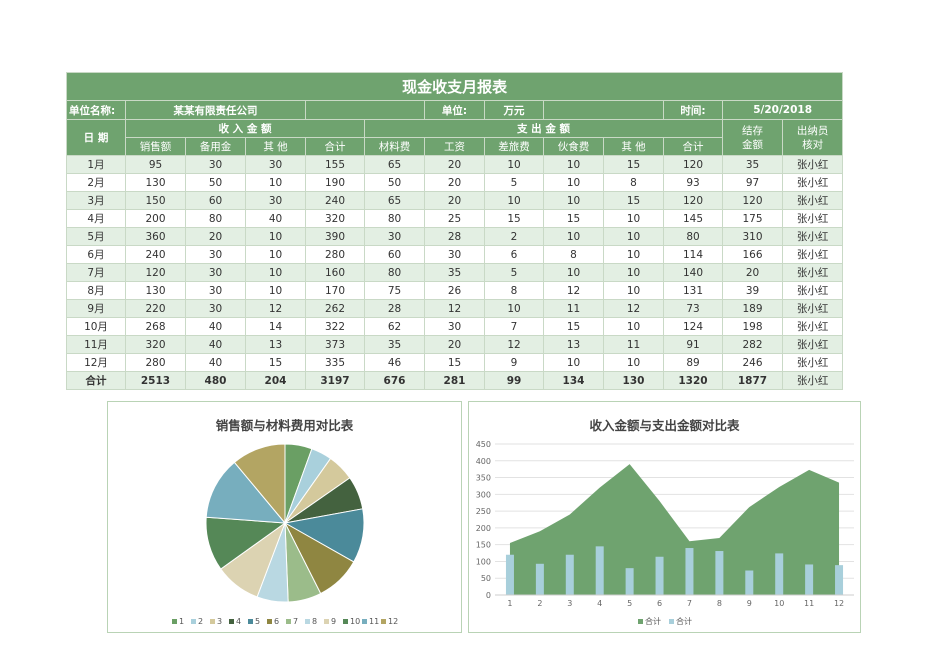 This screenshot has width=950, height=672. What do you see at coordinates (752, 236) in the screenshot?
I see `table-cell: 310` at bounding box center [752, 236].